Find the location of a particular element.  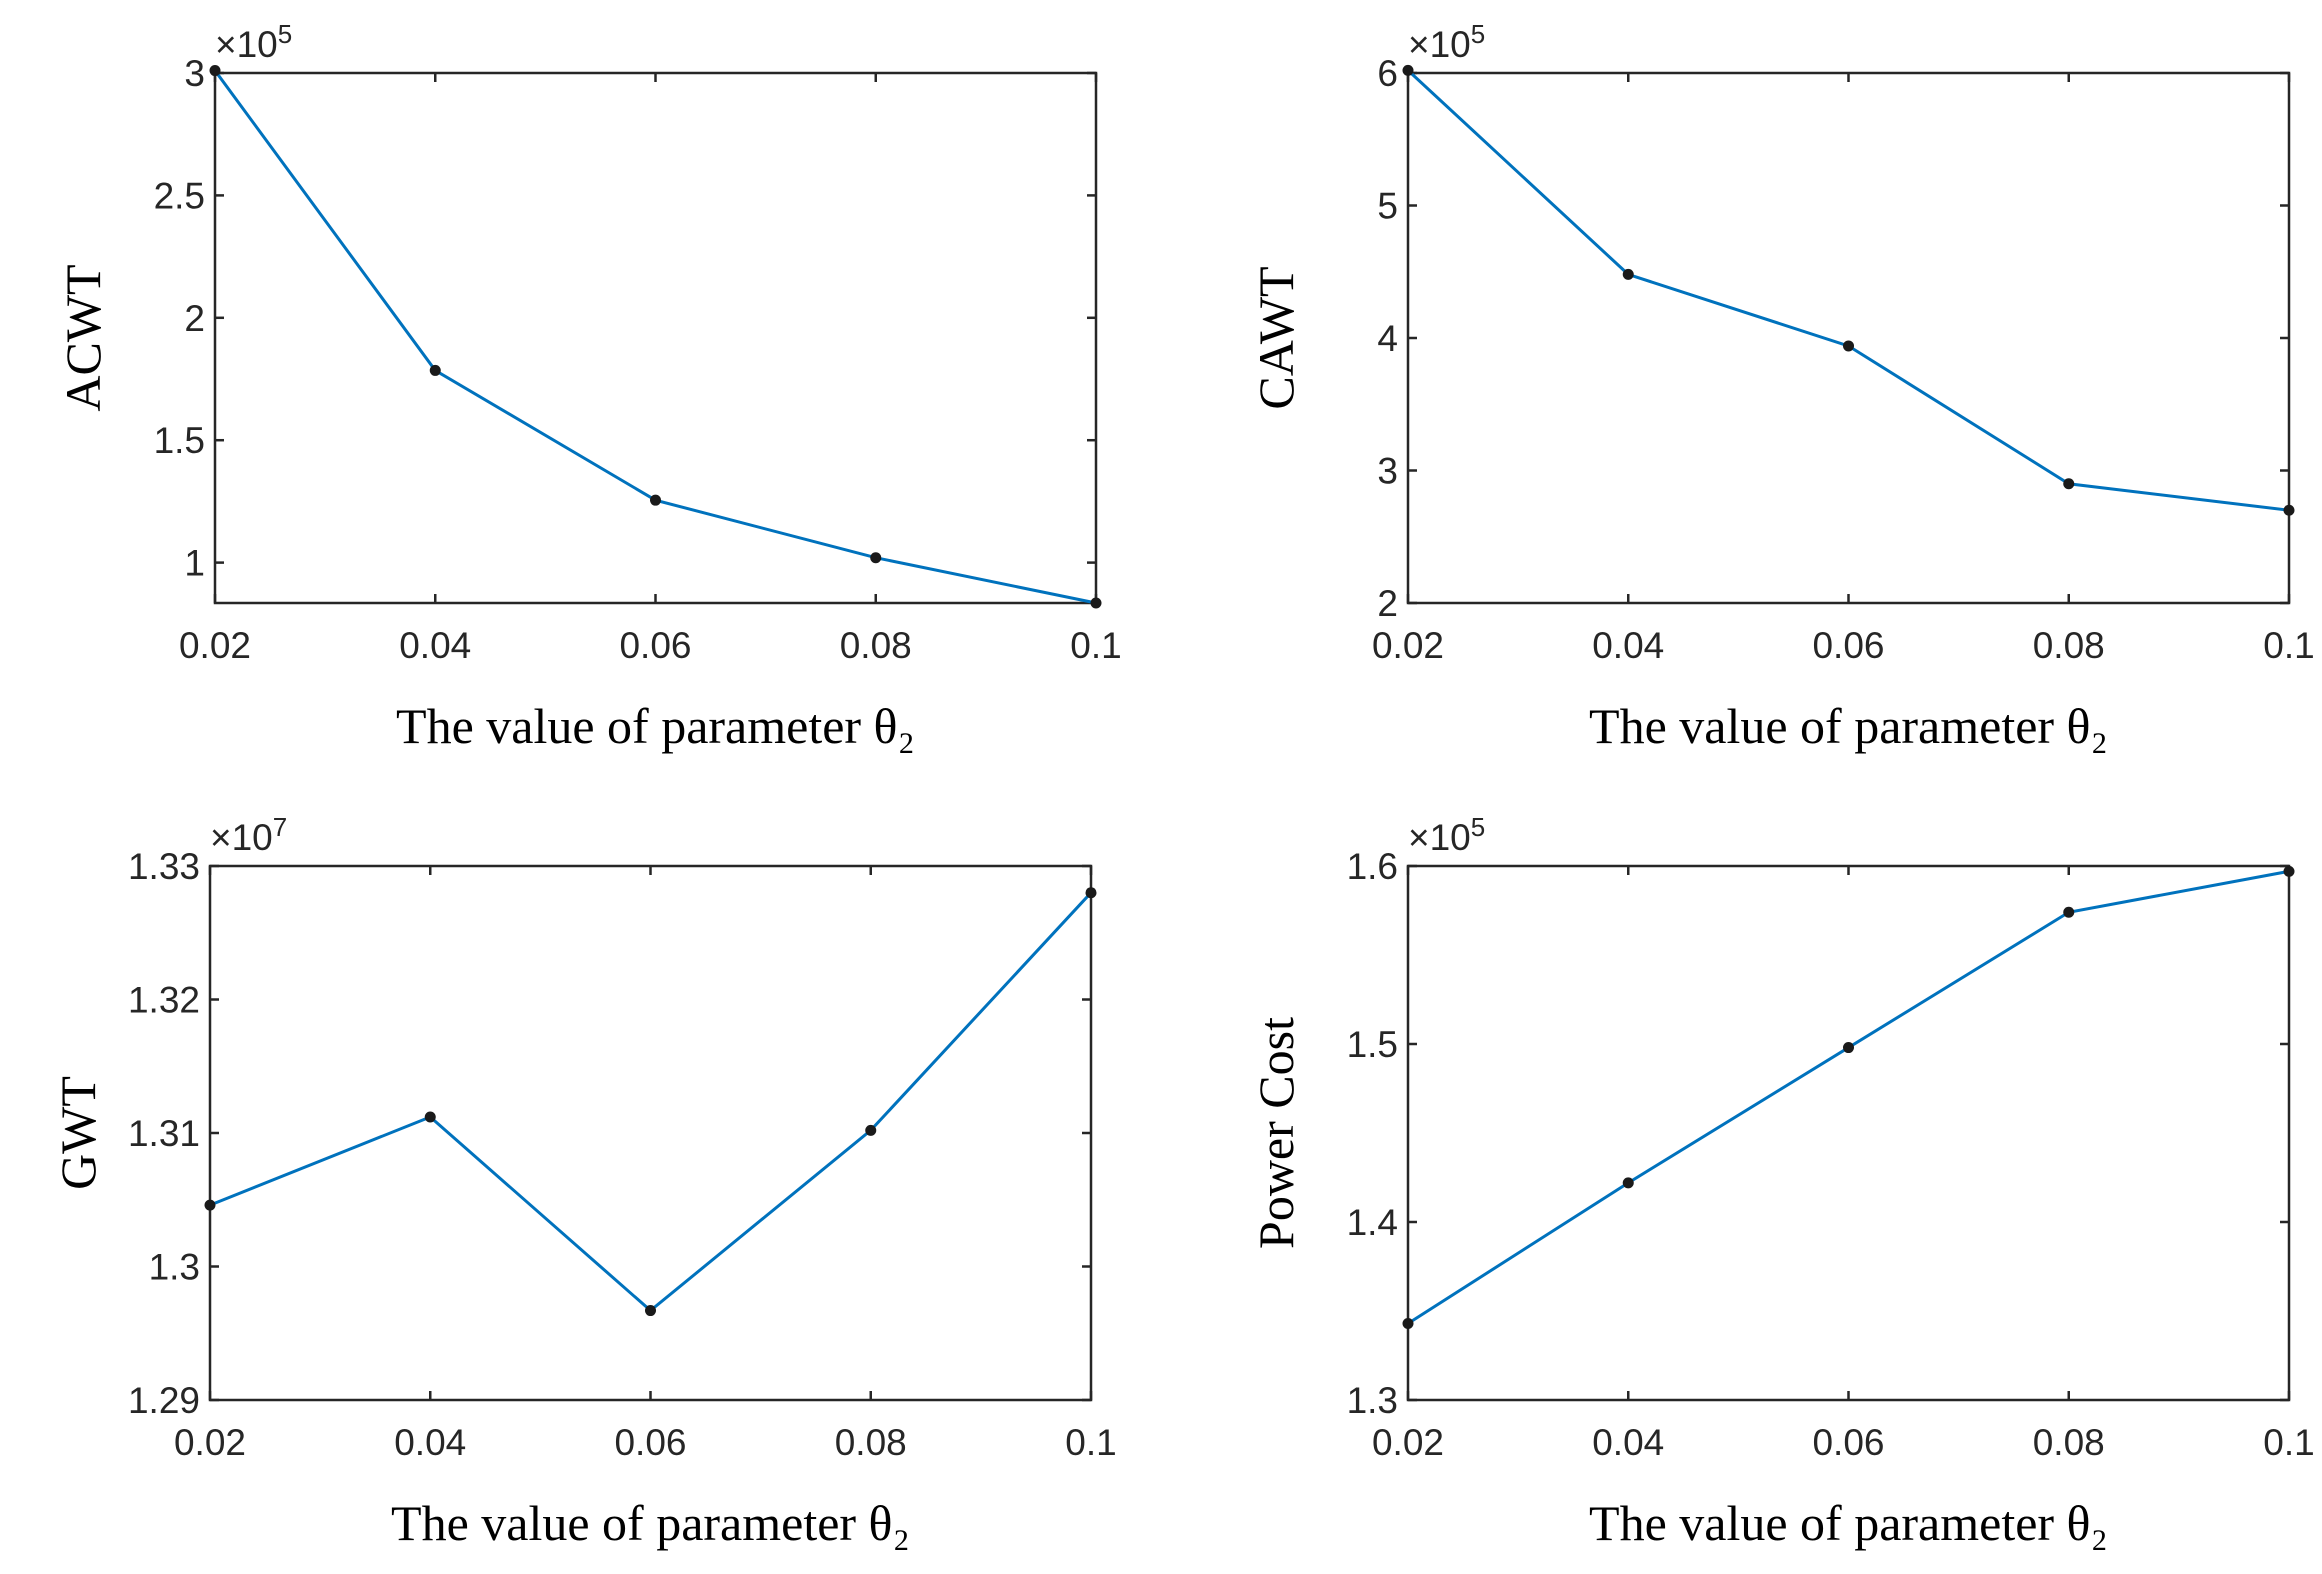

y-tick-label: 6 is located at coordinates (1387, 73).